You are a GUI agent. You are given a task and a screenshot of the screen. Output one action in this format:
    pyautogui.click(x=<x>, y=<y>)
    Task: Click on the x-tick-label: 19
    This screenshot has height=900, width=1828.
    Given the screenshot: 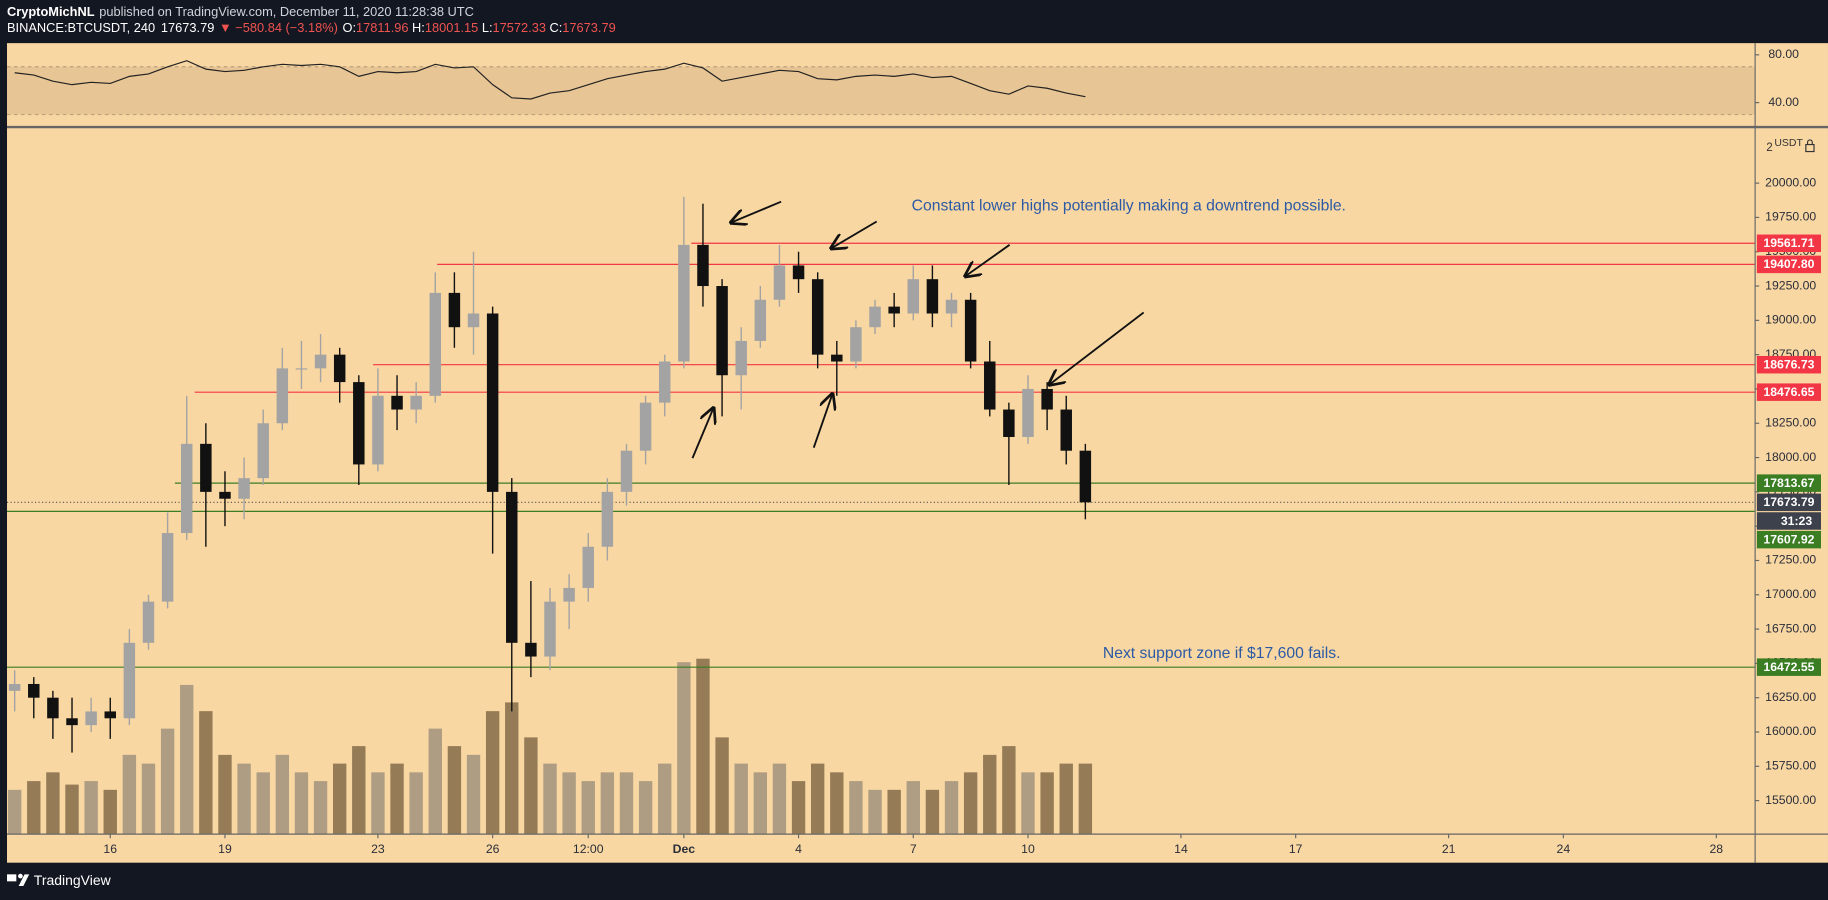 What is the action you would take?
    pyautogui.click(x=225, y=849)
    